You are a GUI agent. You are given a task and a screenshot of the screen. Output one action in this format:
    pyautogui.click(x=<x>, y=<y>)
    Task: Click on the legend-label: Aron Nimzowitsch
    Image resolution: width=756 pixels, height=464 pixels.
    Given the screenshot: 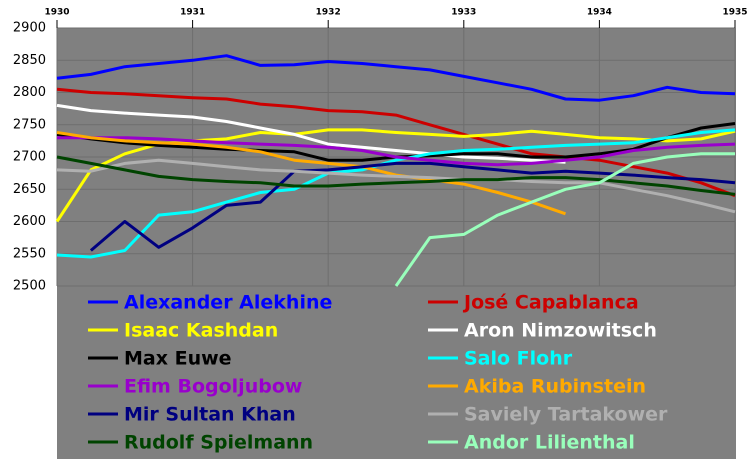 What is the action you would take?
    pyautogui.click(x=560, y=331)
    